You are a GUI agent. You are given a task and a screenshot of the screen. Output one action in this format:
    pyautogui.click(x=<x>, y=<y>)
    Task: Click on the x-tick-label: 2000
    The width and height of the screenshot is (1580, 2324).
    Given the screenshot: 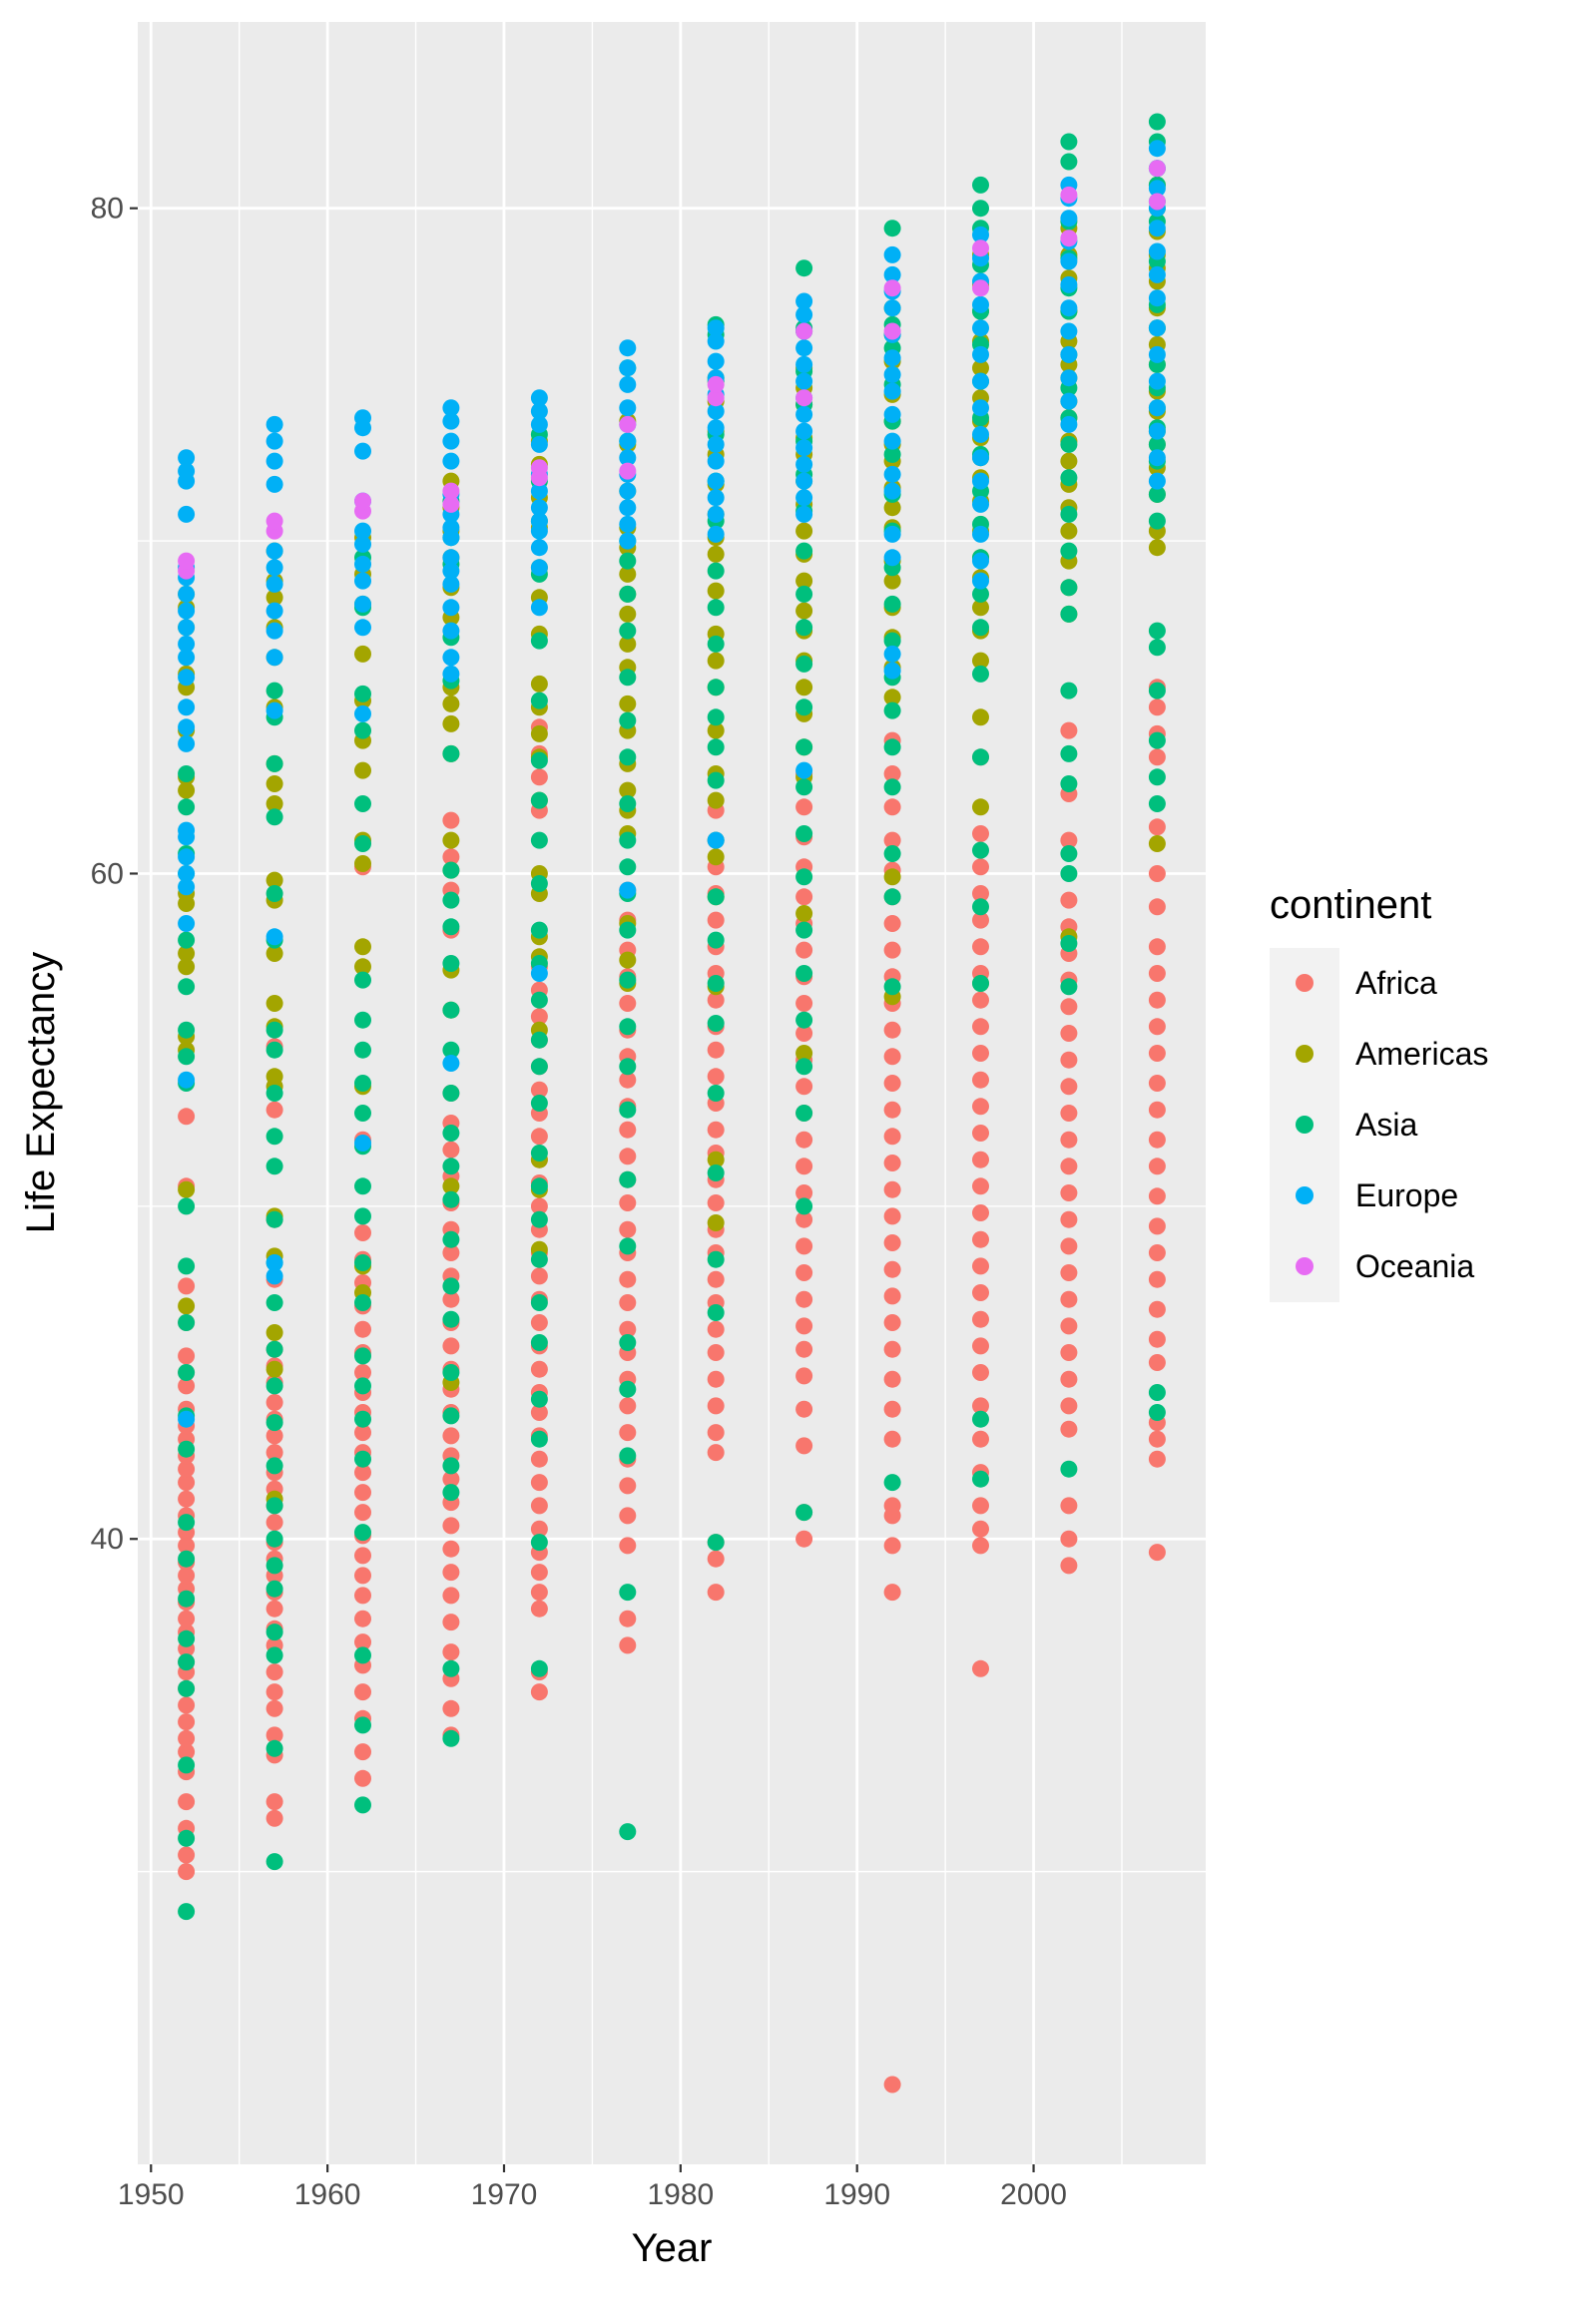 What is the action you would take?
    pyautogui.click(x=1033, y=2194)
    